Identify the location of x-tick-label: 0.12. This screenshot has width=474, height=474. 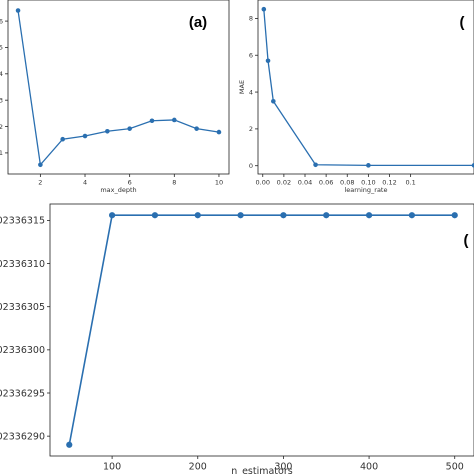
(389, 183).